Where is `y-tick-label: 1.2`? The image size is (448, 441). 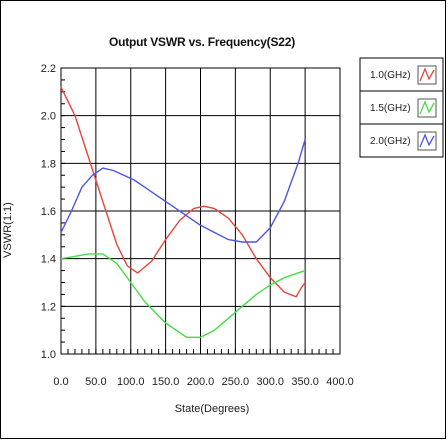
y-tick-label: 1.2 is located at coordinates (48, 307).